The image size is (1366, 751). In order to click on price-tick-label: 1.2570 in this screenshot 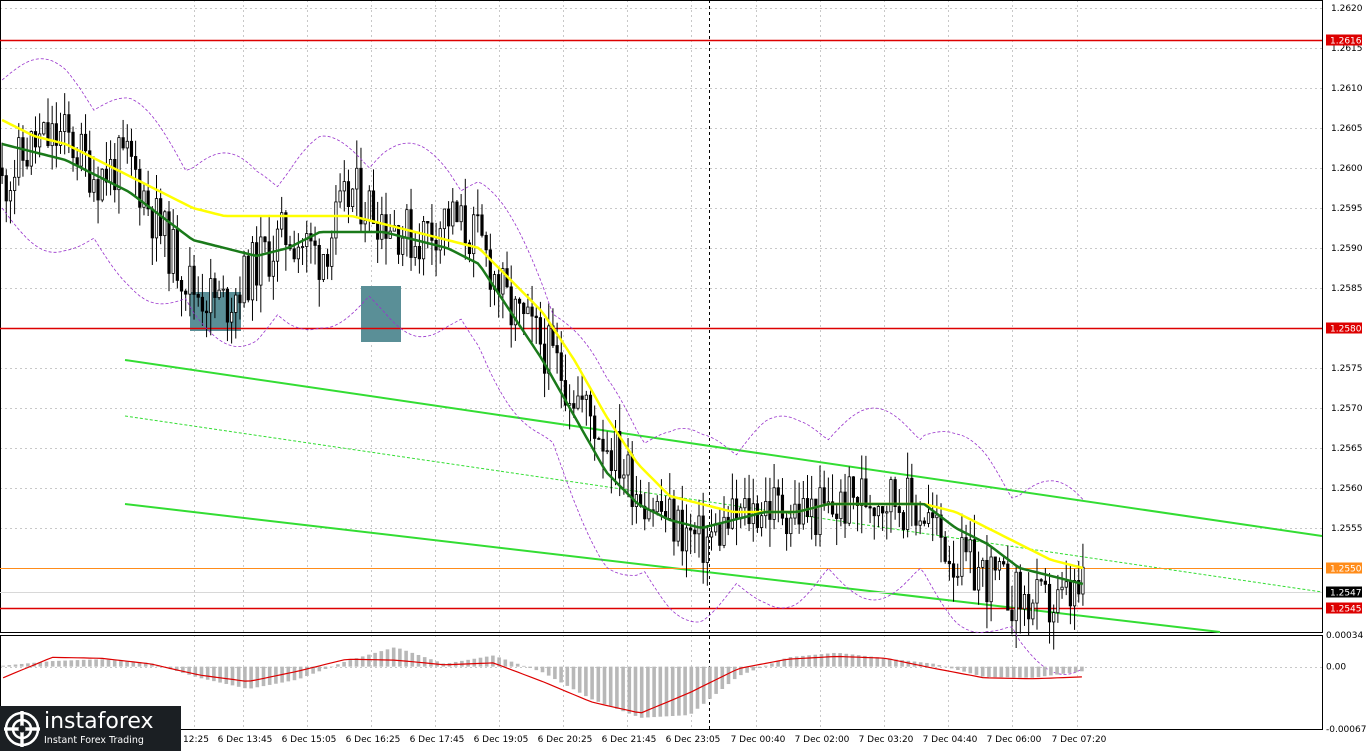, I will do `click(1347, 409)`.